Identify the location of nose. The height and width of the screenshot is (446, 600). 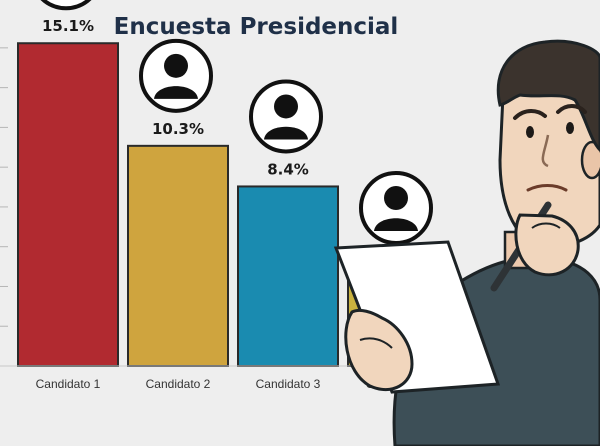
(545, 151).